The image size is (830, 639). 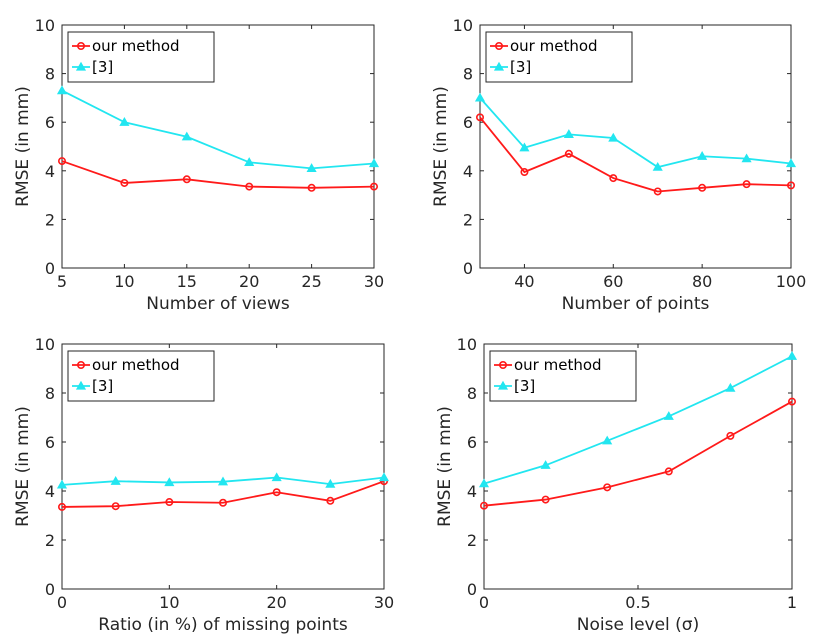 What do you see at coordinates (791, 281) in the screenshot?
I see `x-tick-label: 100` at bounding box center [791, 281].